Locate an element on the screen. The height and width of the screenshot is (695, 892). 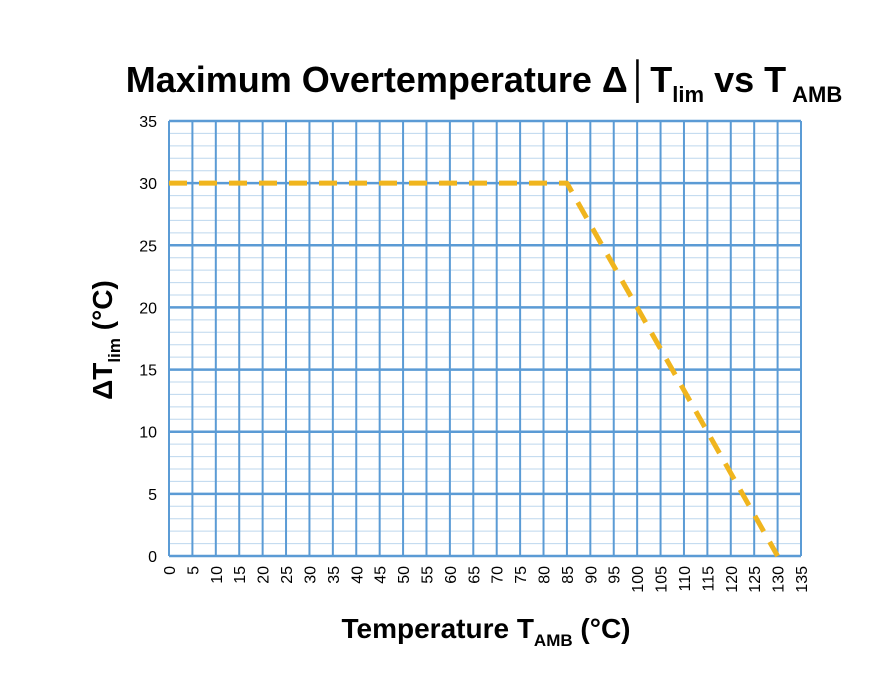
x-tick-label: 95 is located at coordinates (615, 575).